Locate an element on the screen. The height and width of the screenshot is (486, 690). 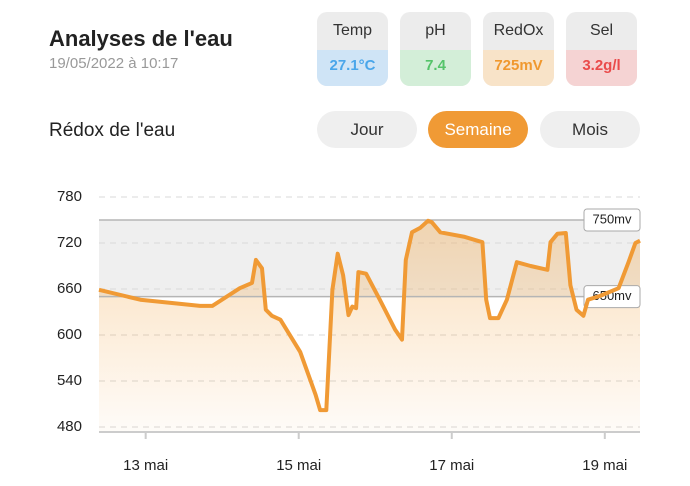
x-tick-label: 19 mai is located at coordinates (604, 465).